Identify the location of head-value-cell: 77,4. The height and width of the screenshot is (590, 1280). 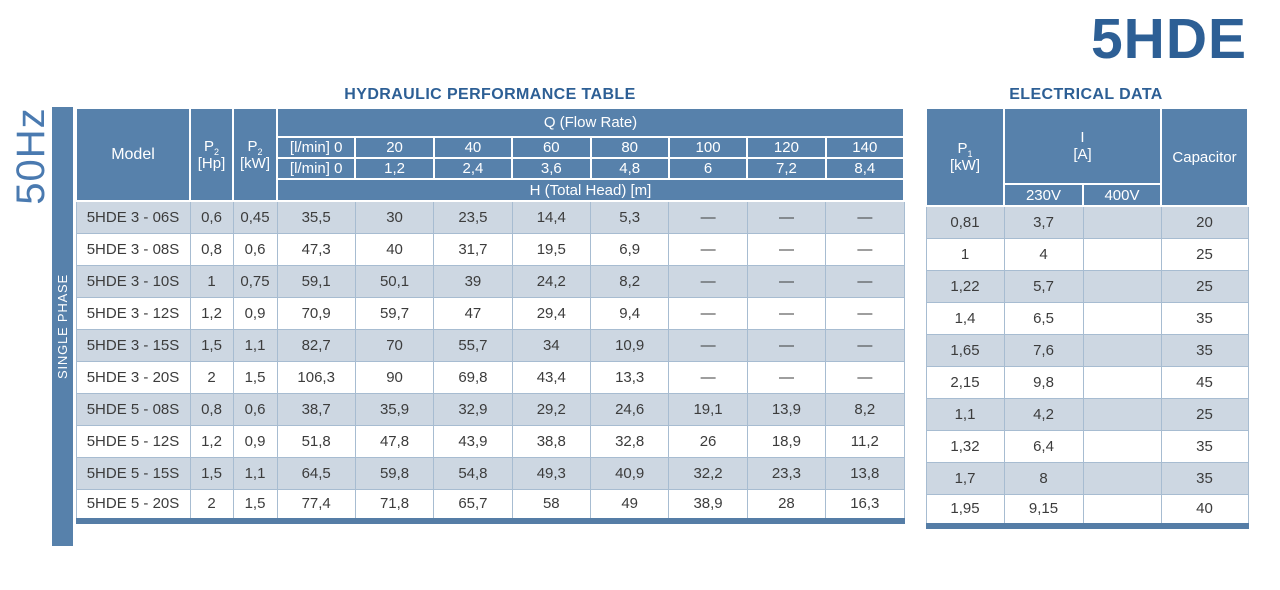
(316, 505).